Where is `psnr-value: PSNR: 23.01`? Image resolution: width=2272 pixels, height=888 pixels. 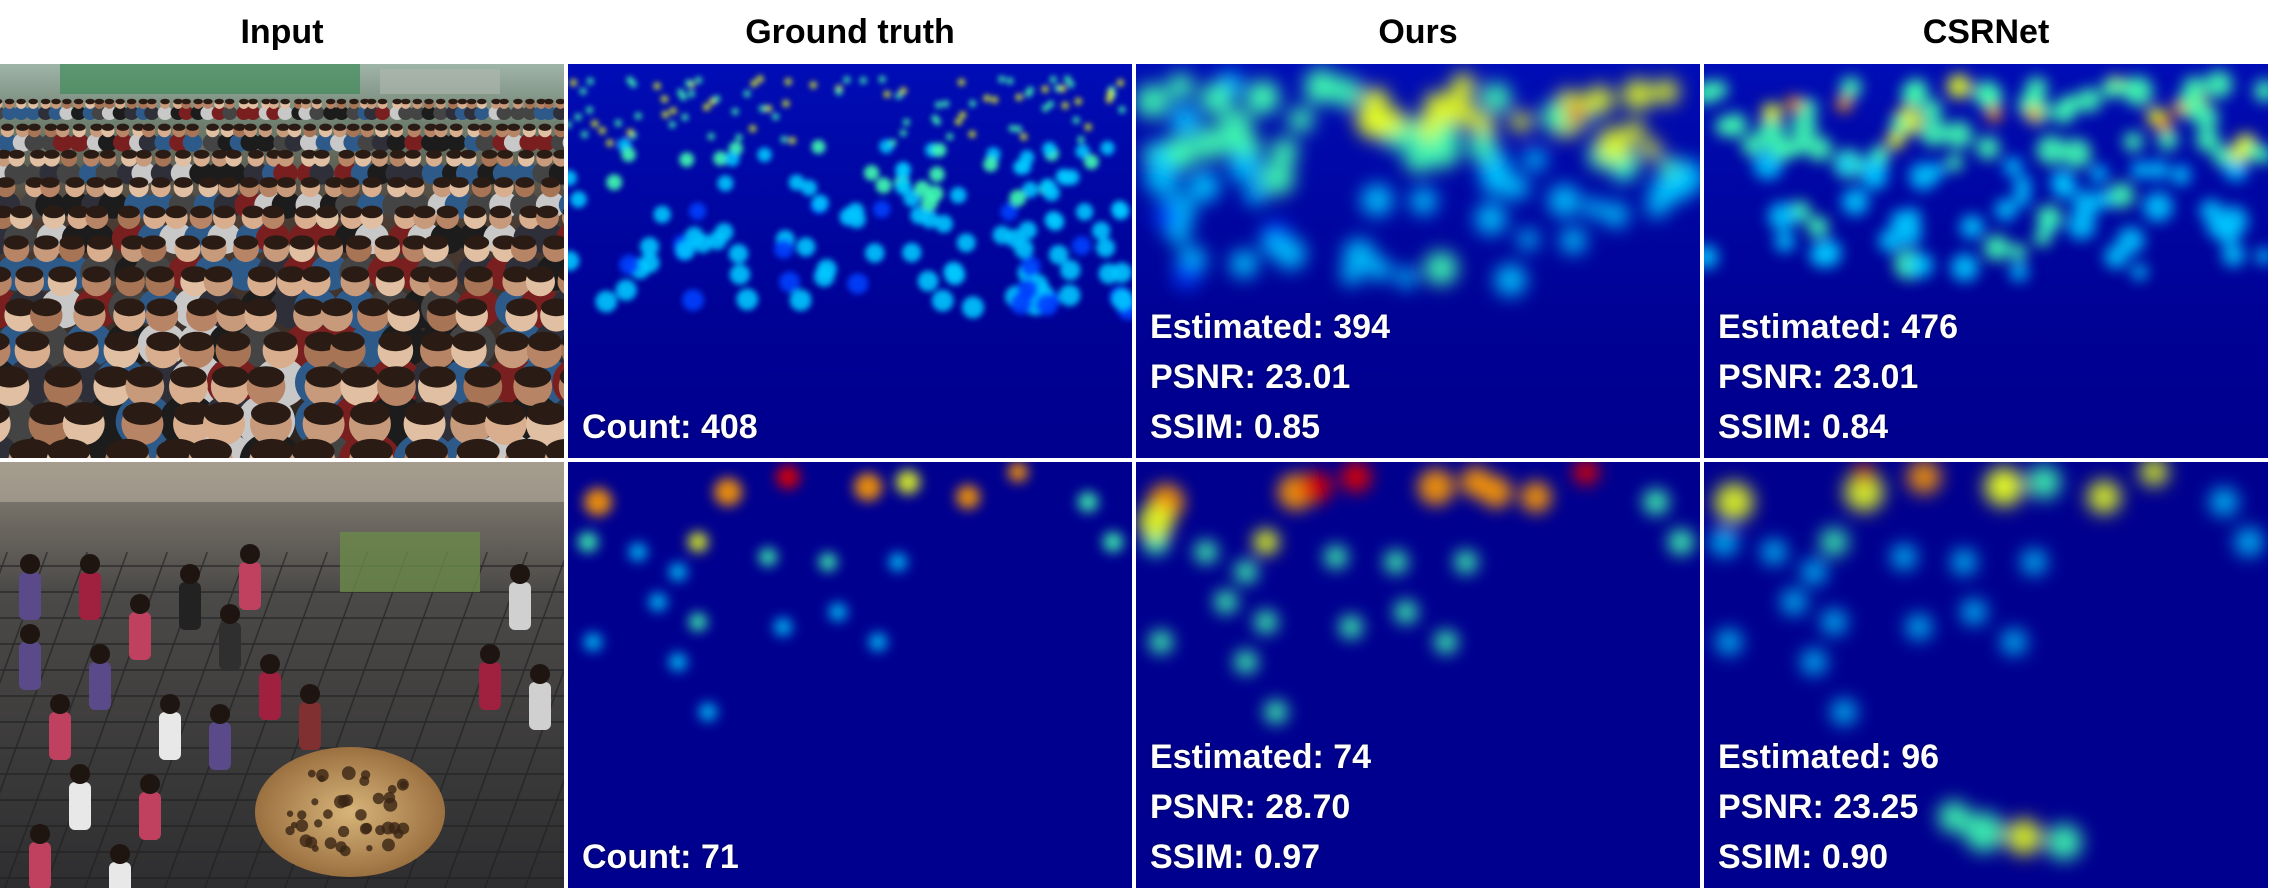
psnr-value: PSNR: 23.01 is located at coordinates (1818, 377).